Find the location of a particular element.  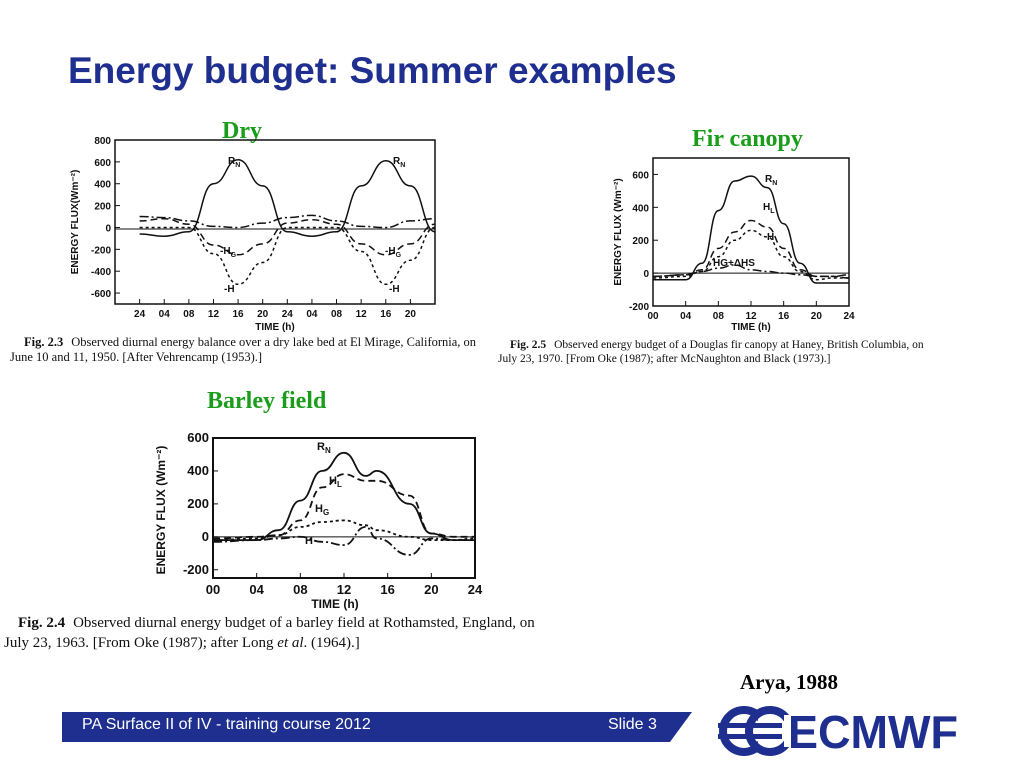

dry-y-tick-label: 800 is located at coordinates (102, 141).